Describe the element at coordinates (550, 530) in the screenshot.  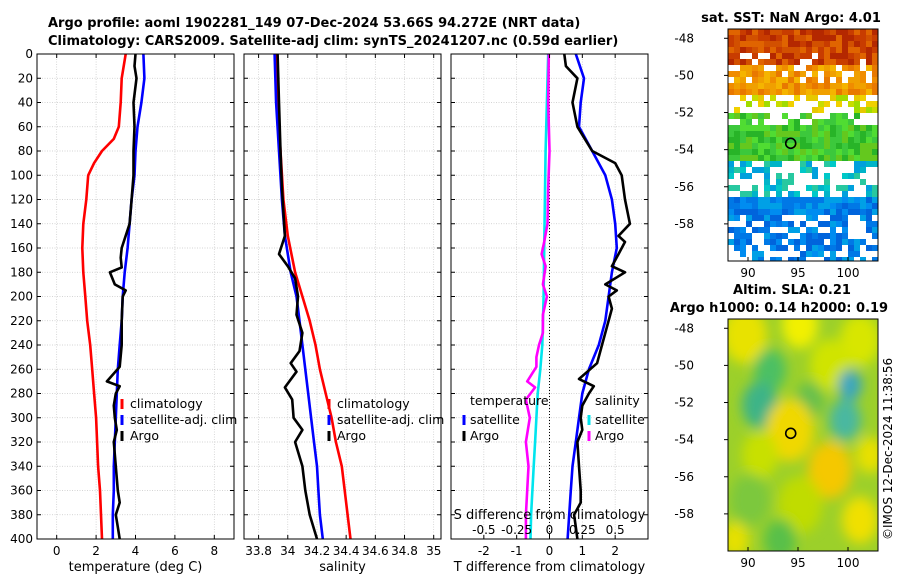
I see `x-tick-label-top: 0` at that location.